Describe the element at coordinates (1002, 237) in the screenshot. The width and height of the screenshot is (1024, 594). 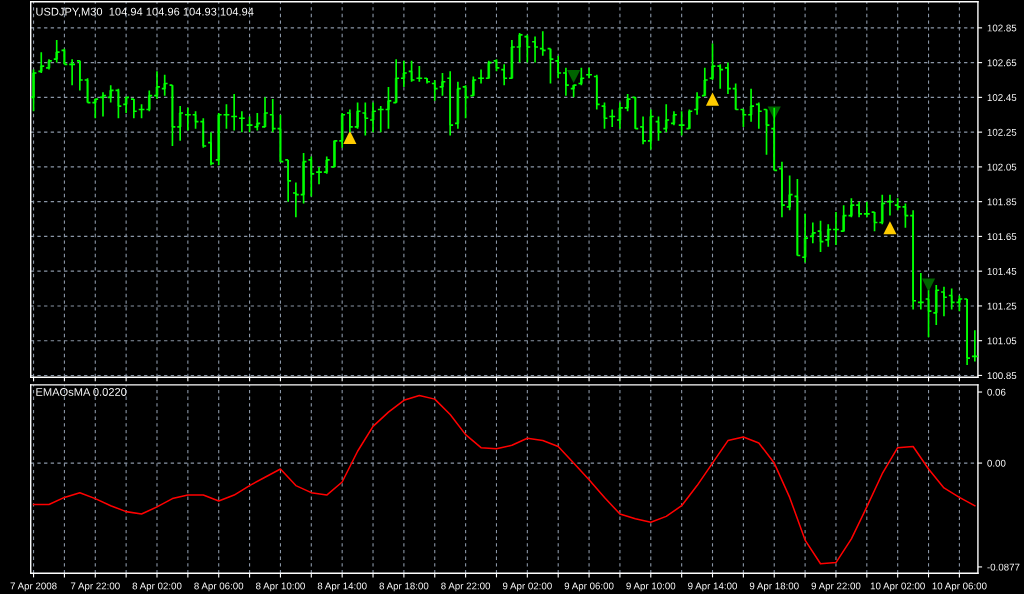
I see `y-tick-label: 101.65` at that location.